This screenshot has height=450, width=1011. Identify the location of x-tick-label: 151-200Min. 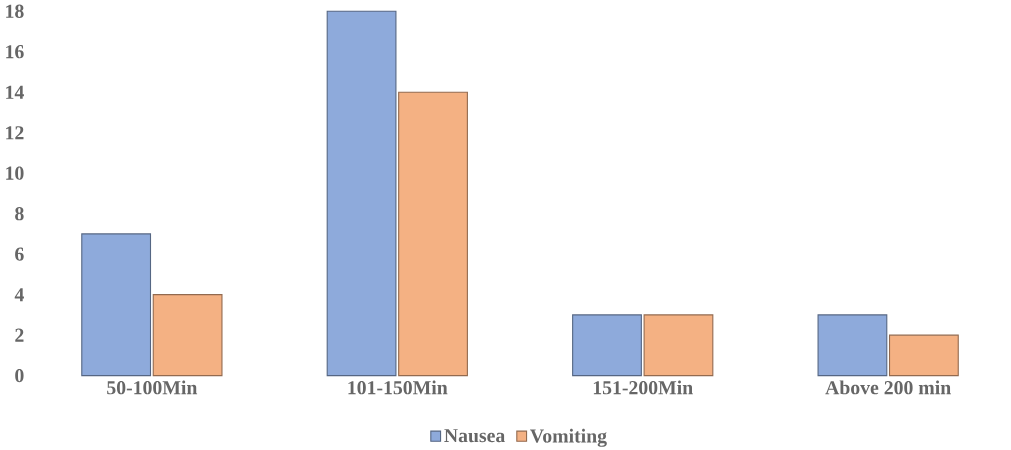
(643, 387).